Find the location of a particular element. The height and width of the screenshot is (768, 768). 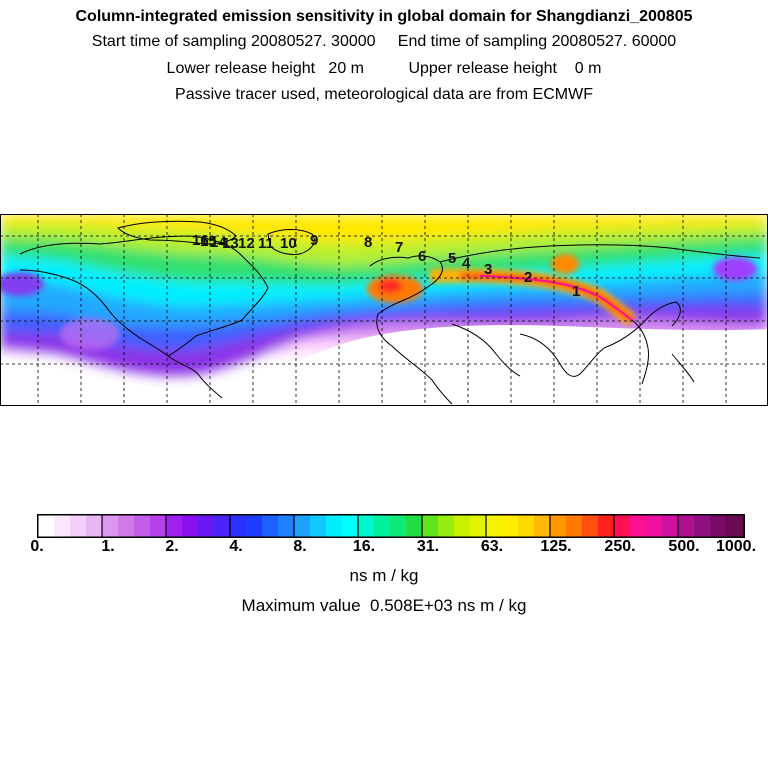

trajectory-label: 7 is located at coordinates (399, 247).